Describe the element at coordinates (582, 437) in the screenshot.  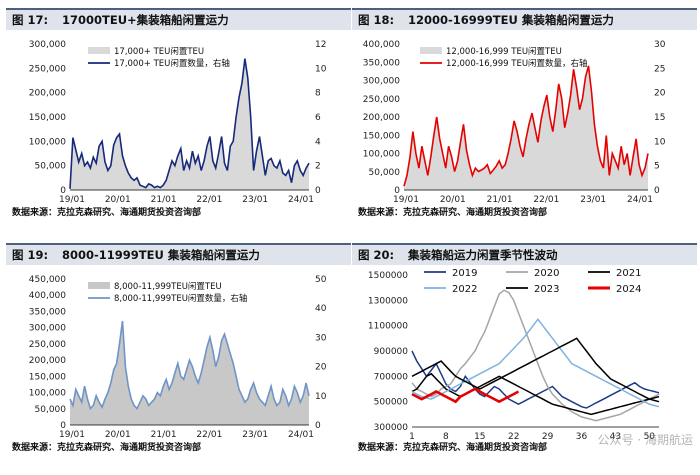
I see `x-tick-label: 36` at that location.